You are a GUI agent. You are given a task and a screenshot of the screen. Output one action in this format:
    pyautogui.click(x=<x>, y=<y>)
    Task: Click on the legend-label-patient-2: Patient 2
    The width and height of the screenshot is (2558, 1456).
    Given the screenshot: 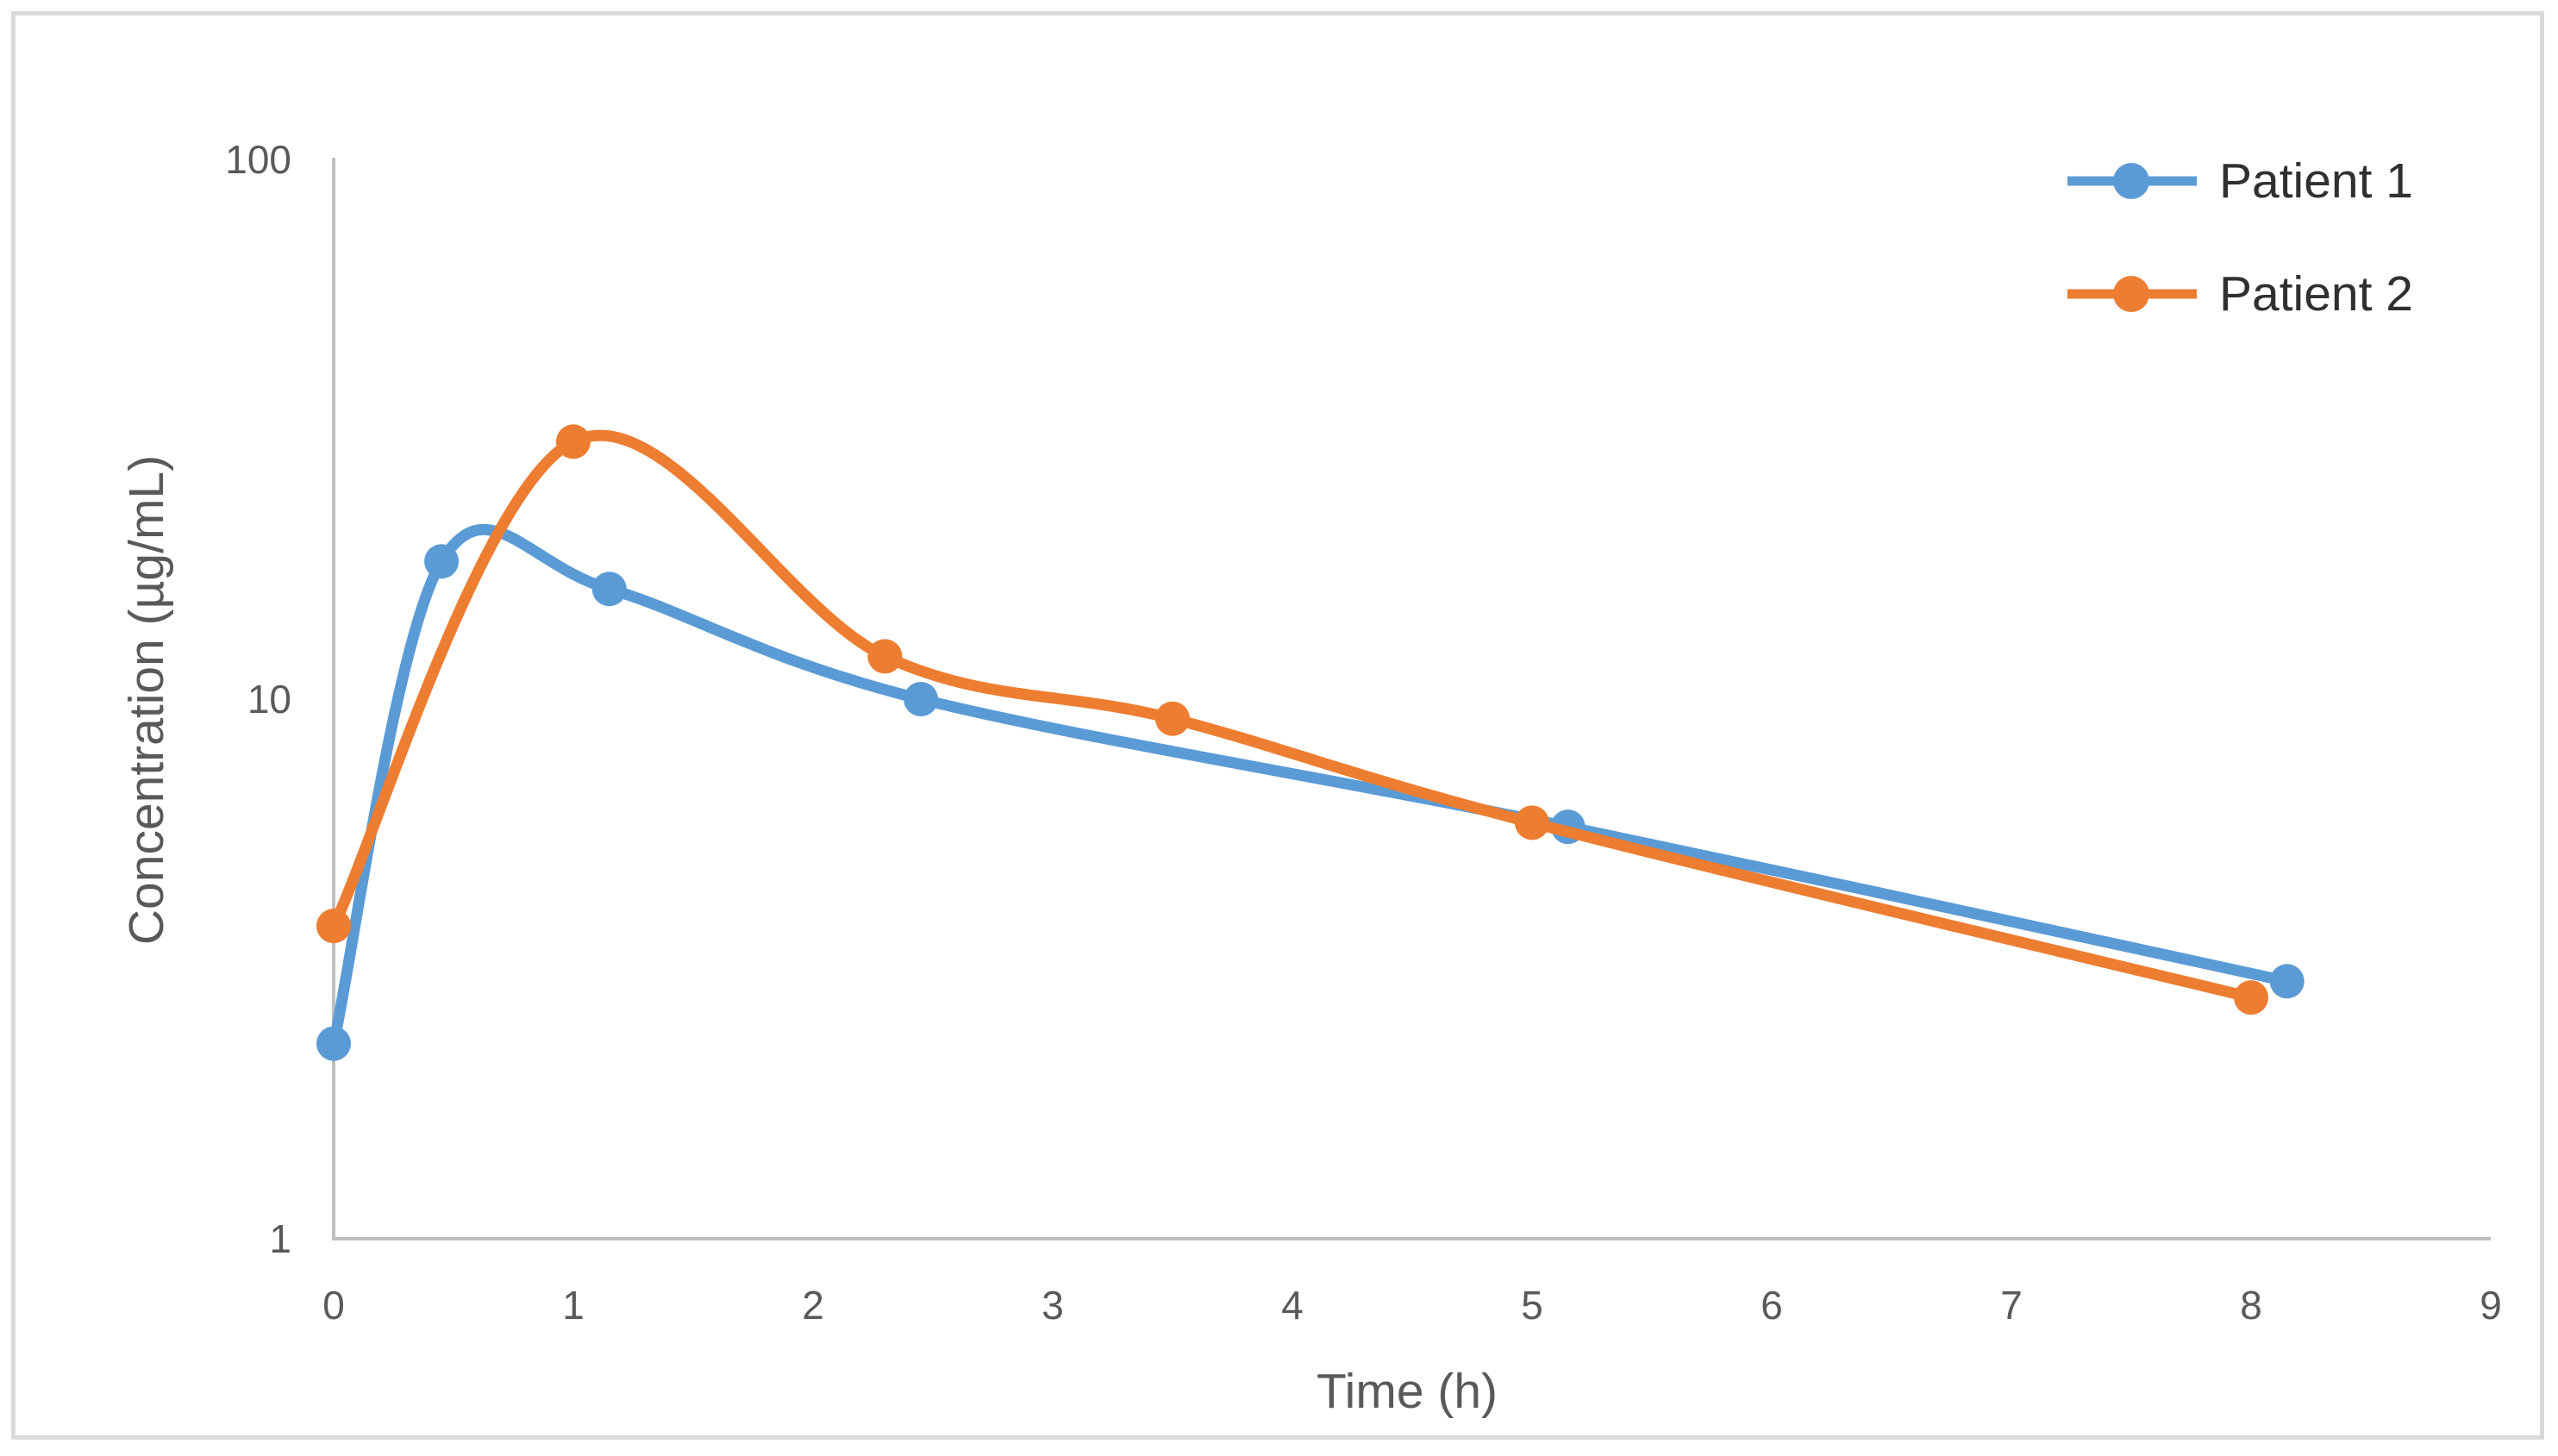 What is the action you would take?
    pyautogui.click(x=2316, y=294)
    